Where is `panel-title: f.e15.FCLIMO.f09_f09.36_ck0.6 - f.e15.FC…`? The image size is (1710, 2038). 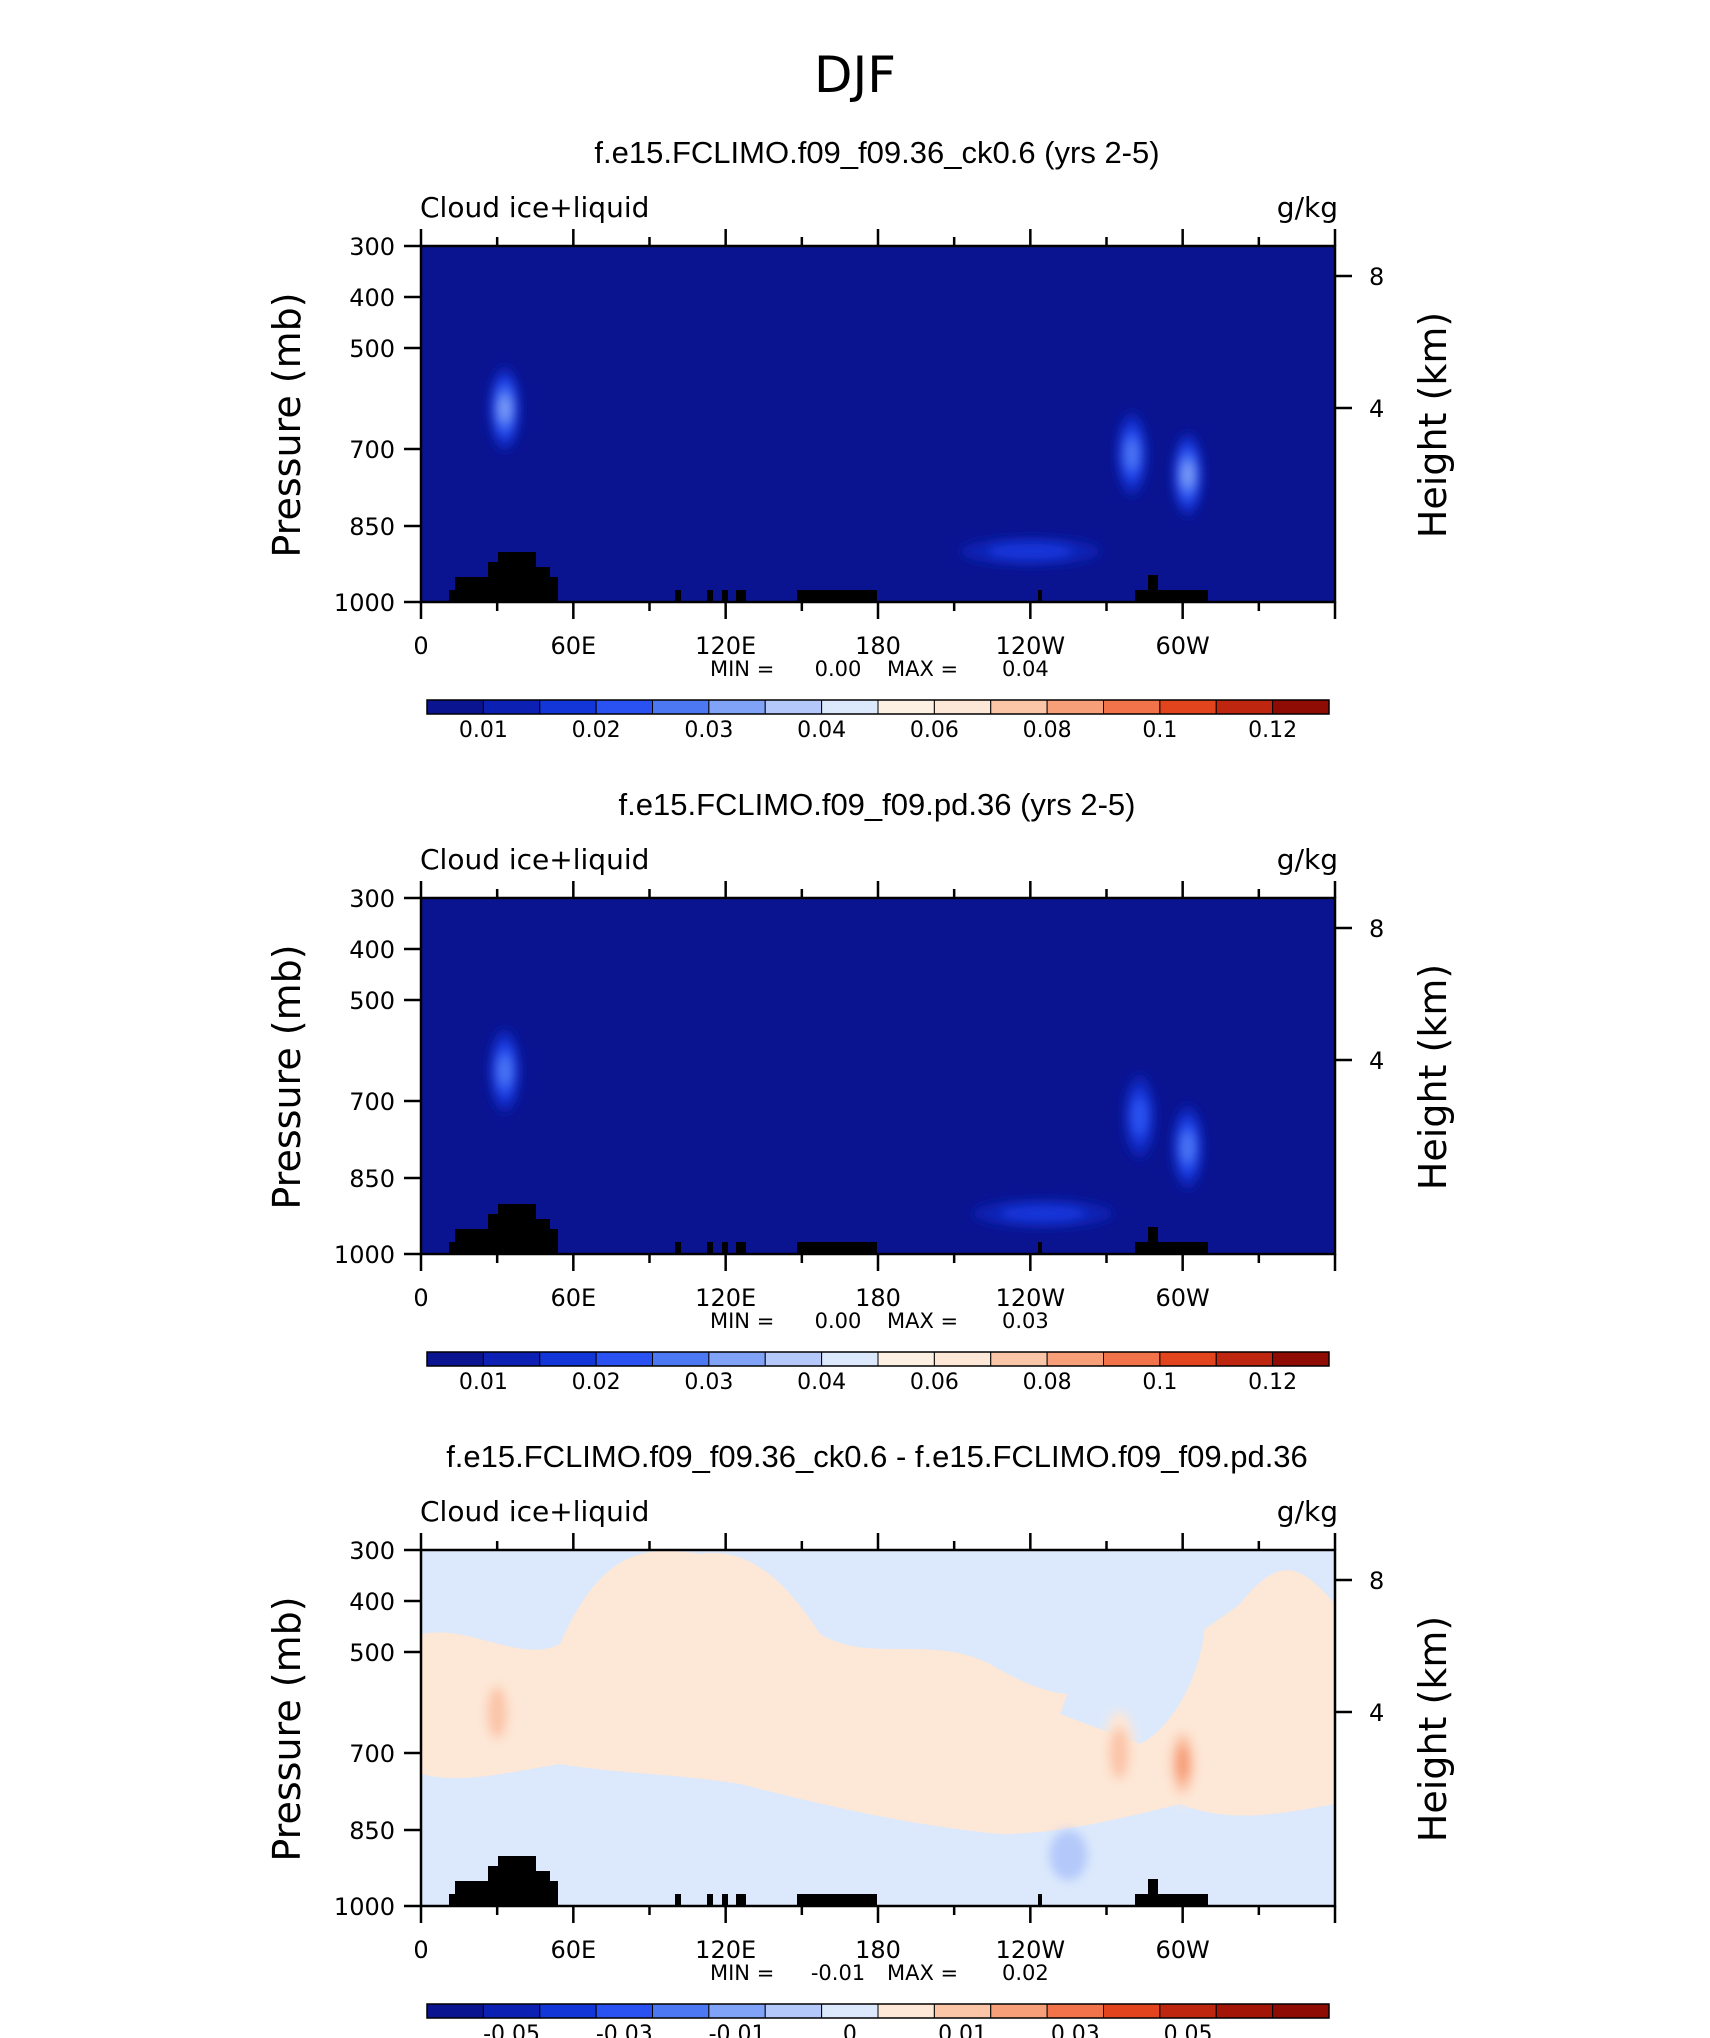
panel-title: f.e15.FCLIMO.f09_f09.36_ck0.6 - f.e15.FC… is located at coordinates (877, 1456).